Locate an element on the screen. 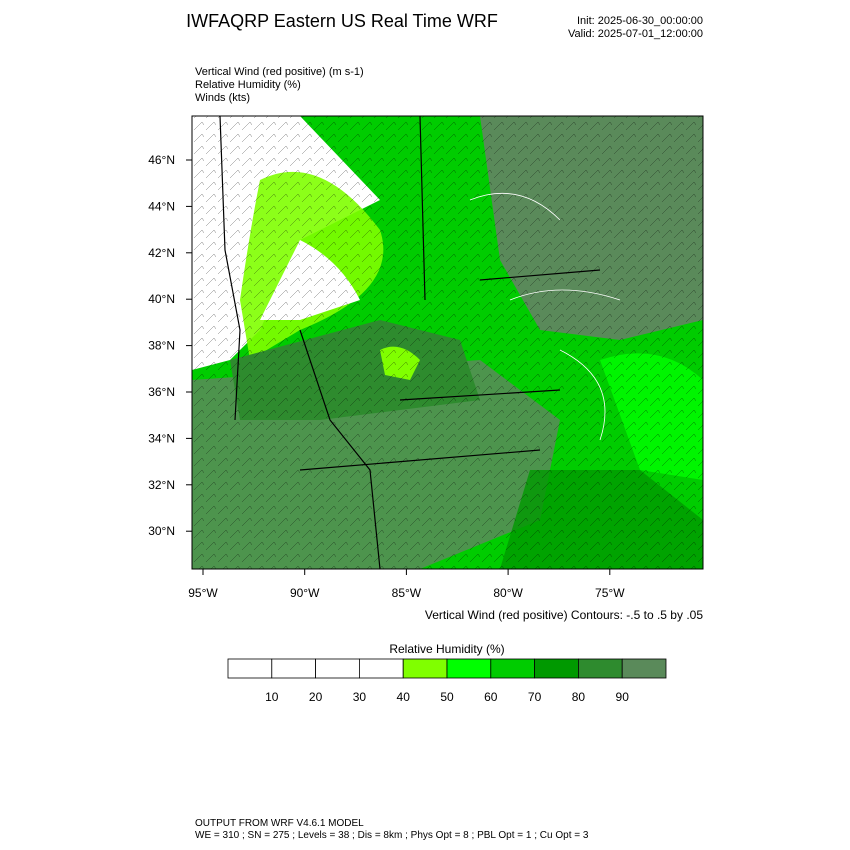  field-label: Winds (kts) is located at coordinates (222, 98).